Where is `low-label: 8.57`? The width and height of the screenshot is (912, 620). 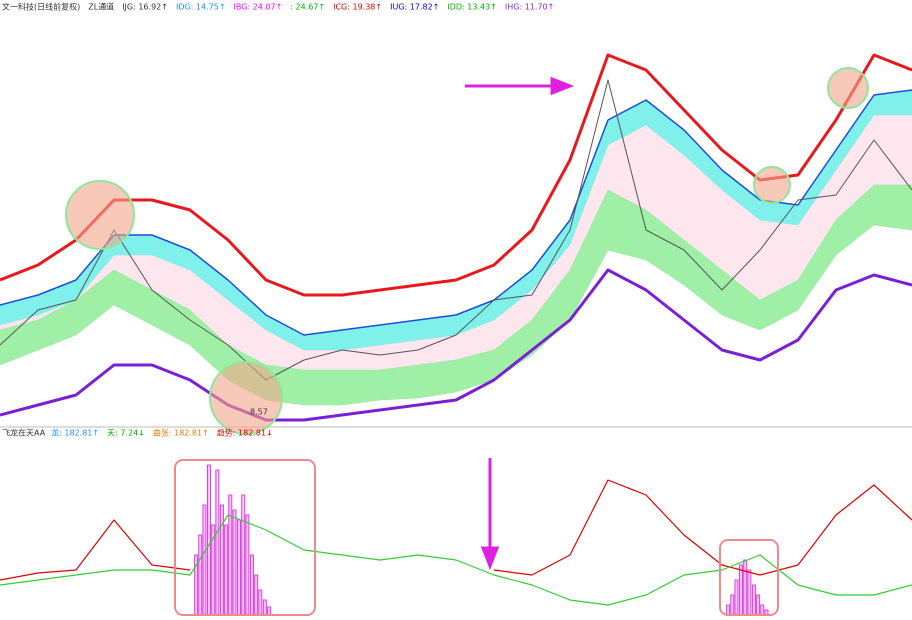 low-label: 8.57 is located at coordinates (259, 412).